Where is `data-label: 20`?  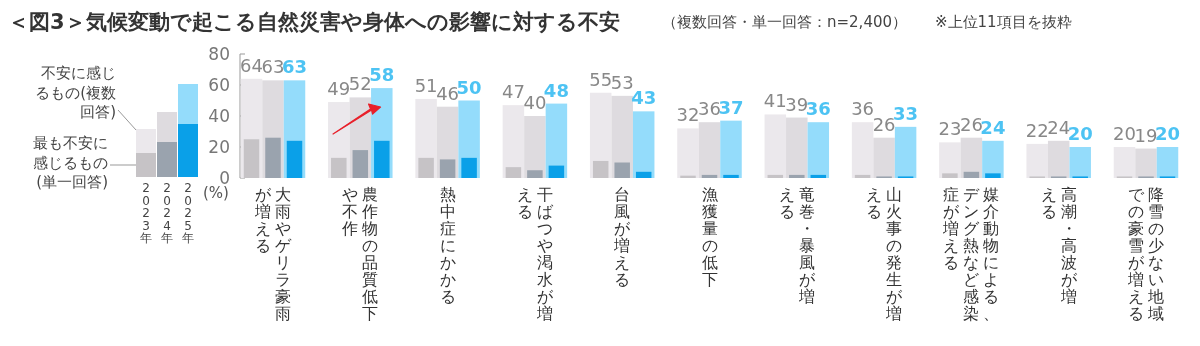 data-label: 20 is located at coordinates (1124, 133).